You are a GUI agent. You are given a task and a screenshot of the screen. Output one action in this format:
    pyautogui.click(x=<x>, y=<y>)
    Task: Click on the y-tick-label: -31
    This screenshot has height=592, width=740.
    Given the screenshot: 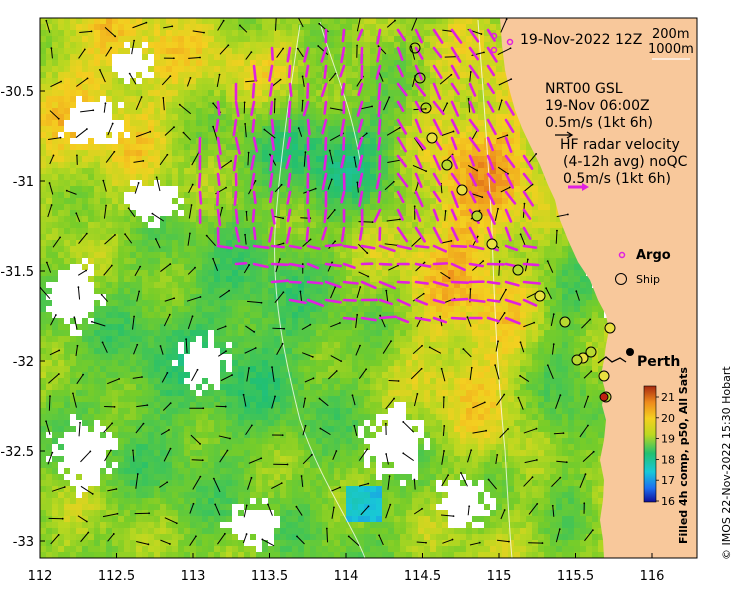 What is the action you would take?
    pyautogui.click(x=23, y=182)
    